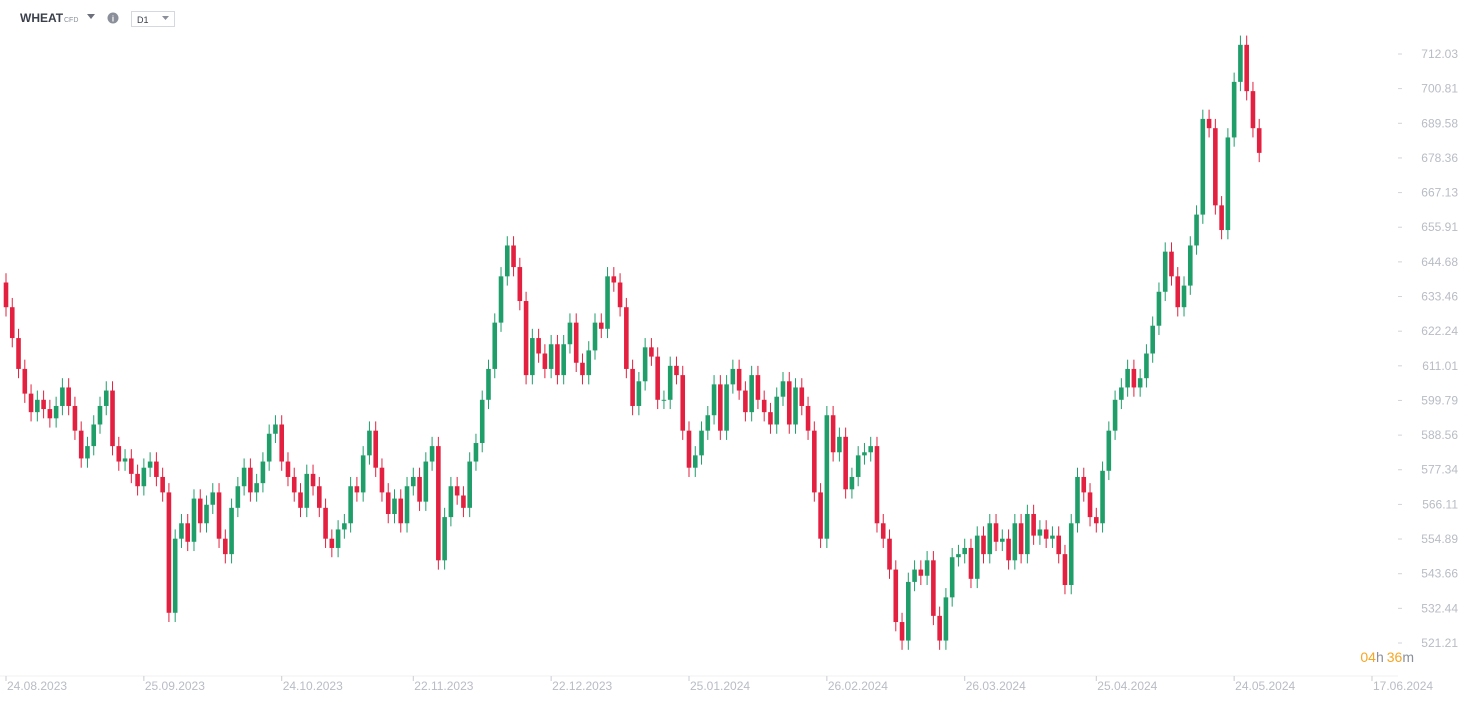 This screenshot has height=702, width=1482. What do you see at coordinates (175, 686) in the screenshot?
I see `x-tick-label: 25.09.2023` at bounding box center [175, 686].